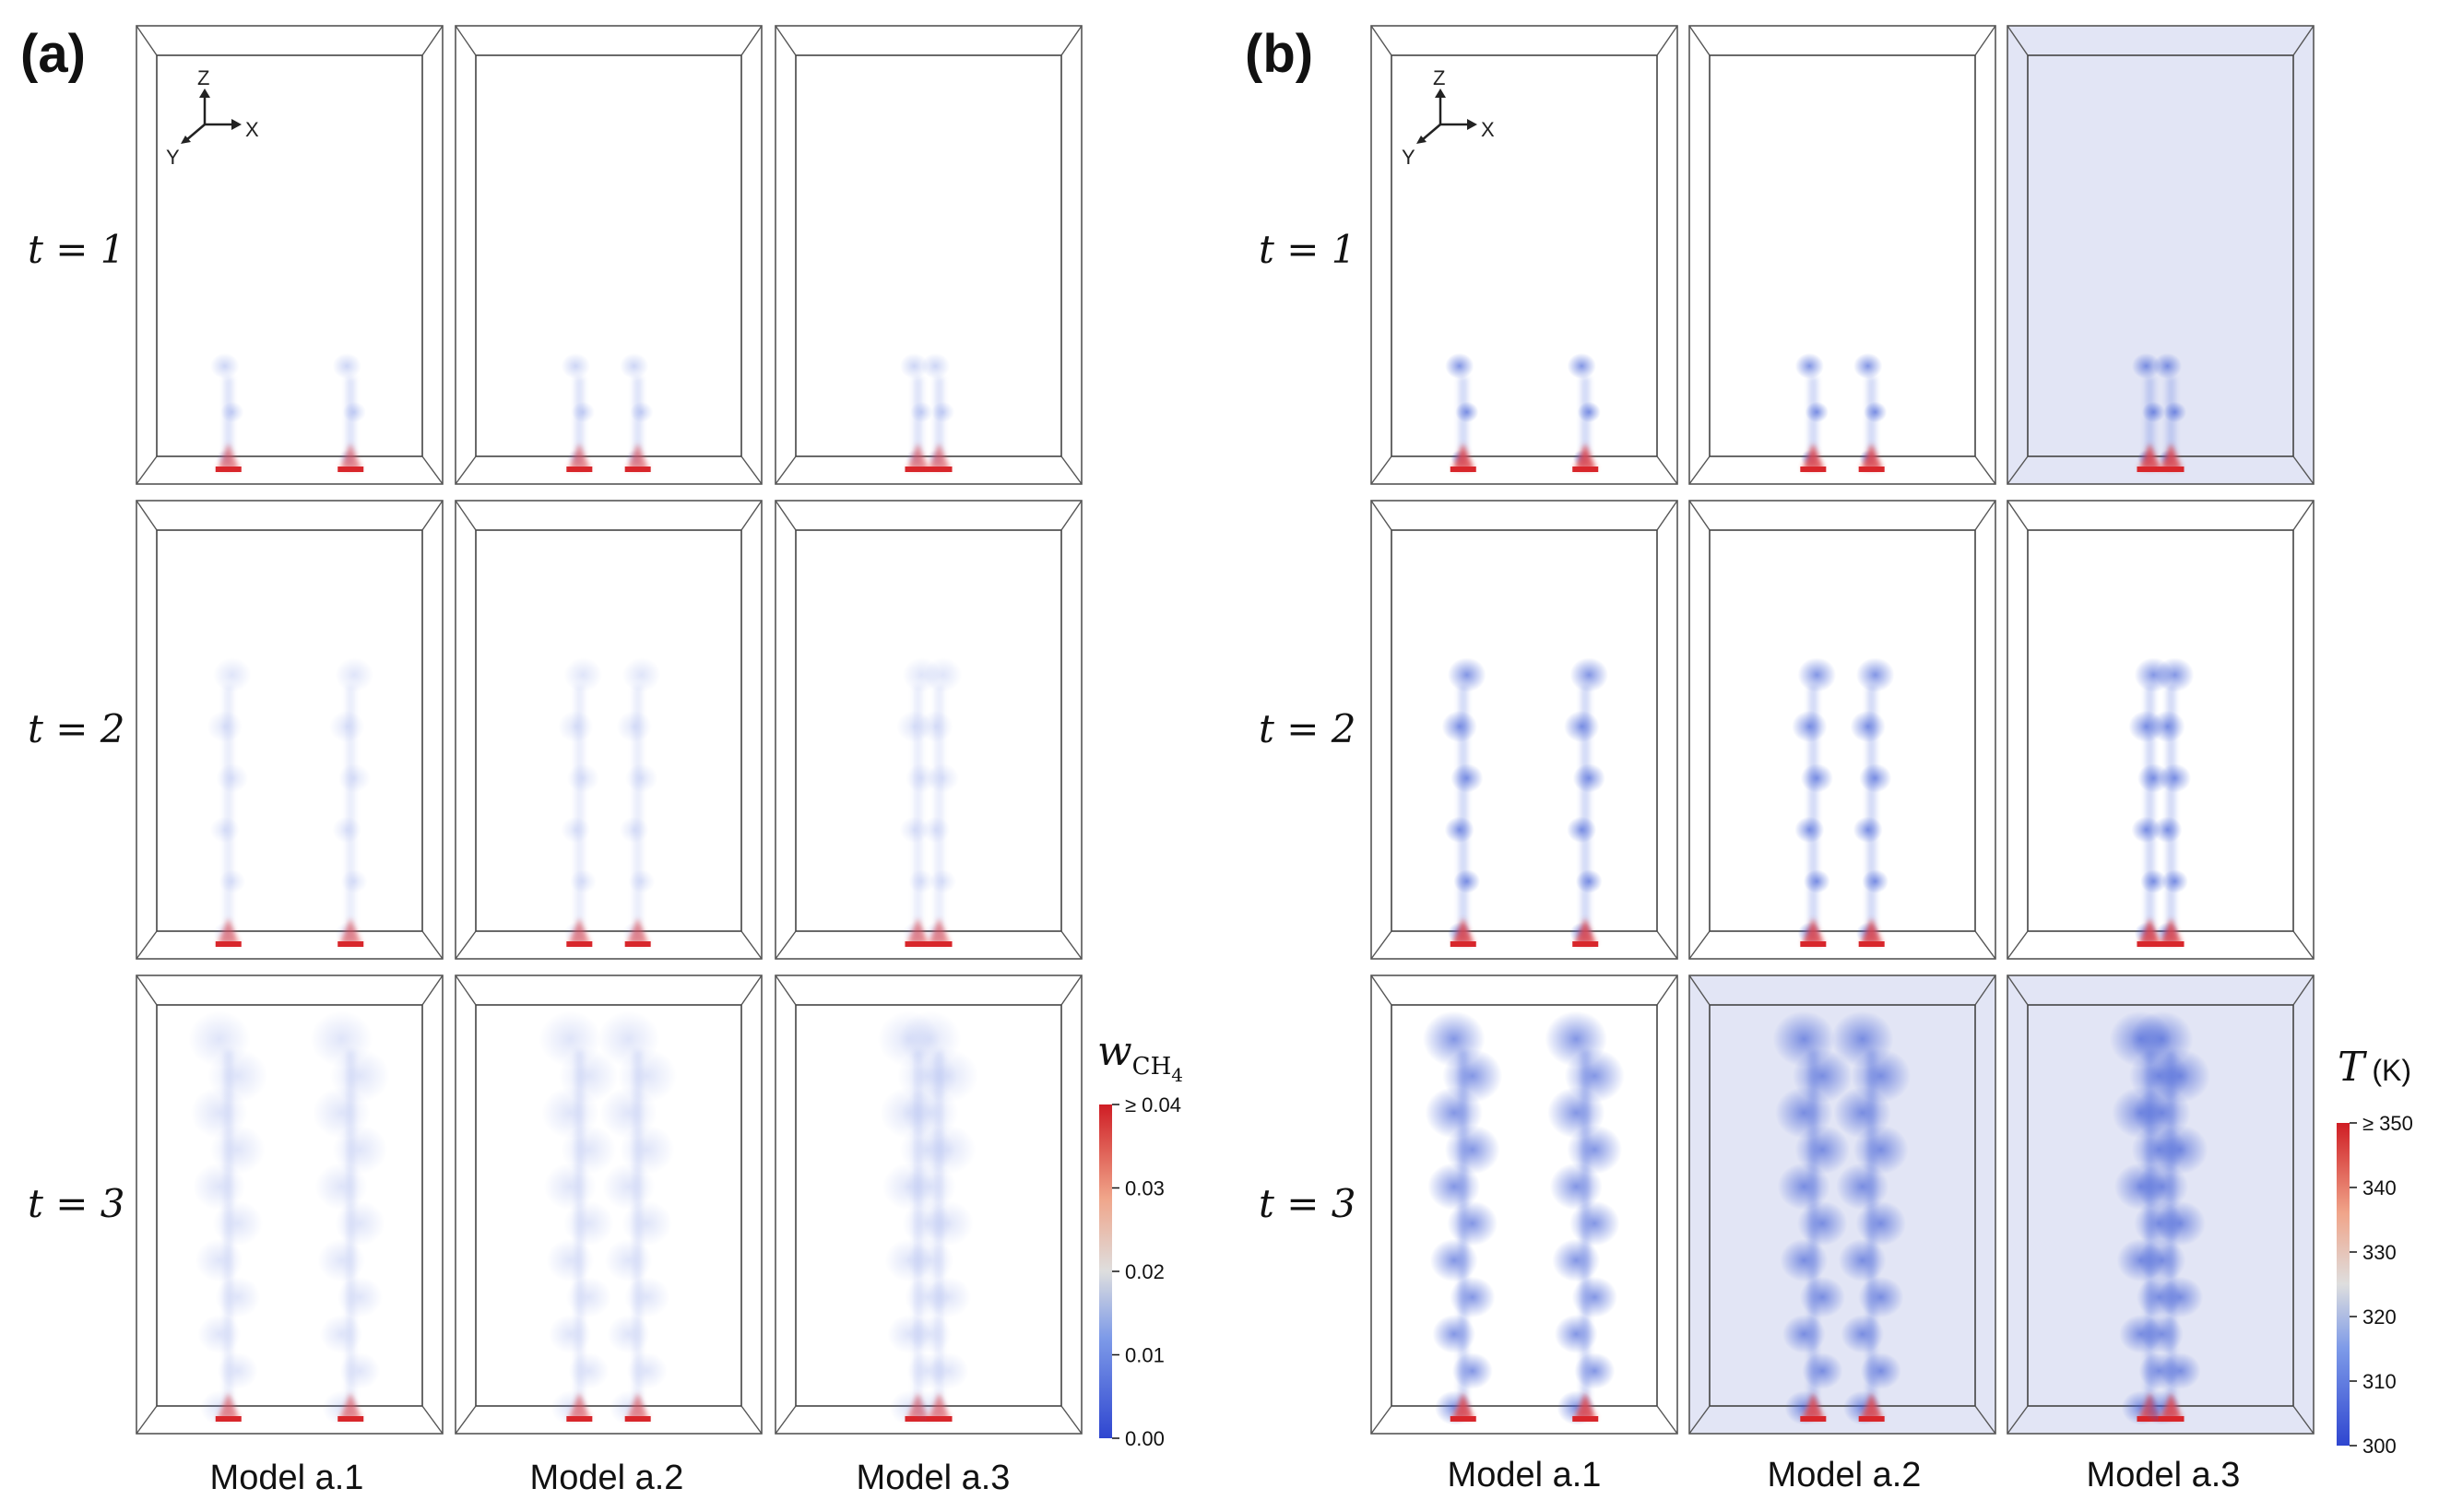  What do you see at coordinates (76, 726) in the screenshot?
I see `panel-a-time-labels: t = 1 t = 2 t = 3` at bounding box center [76, 726].